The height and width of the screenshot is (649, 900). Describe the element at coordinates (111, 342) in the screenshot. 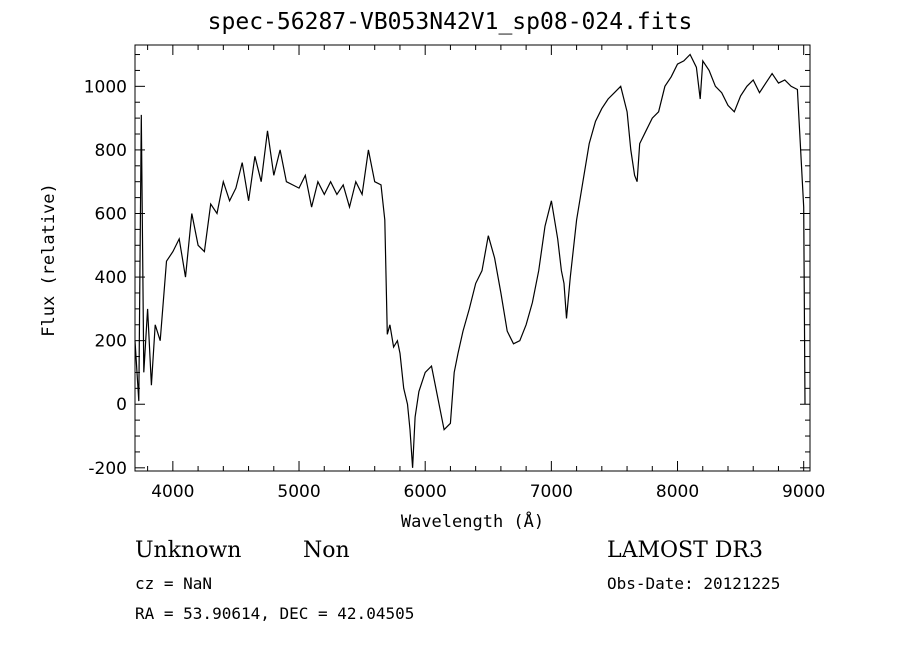

I see `y-tick-label: 200` at that location.